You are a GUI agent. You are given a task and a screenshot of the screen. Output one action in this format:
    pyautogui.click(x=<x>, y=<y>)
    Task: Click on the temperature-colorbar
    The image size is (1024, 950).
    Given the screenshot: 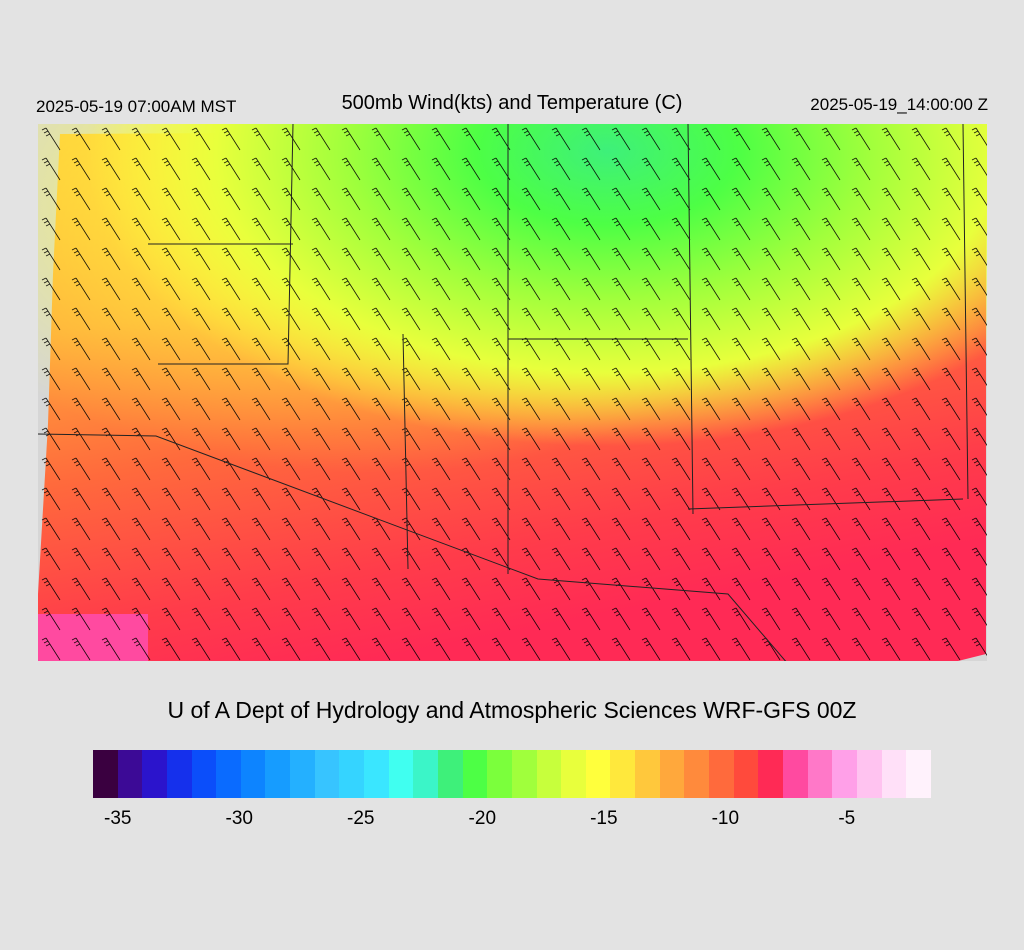 What is the action you would take?
    pyautogui.click(x=512, y=774)
    